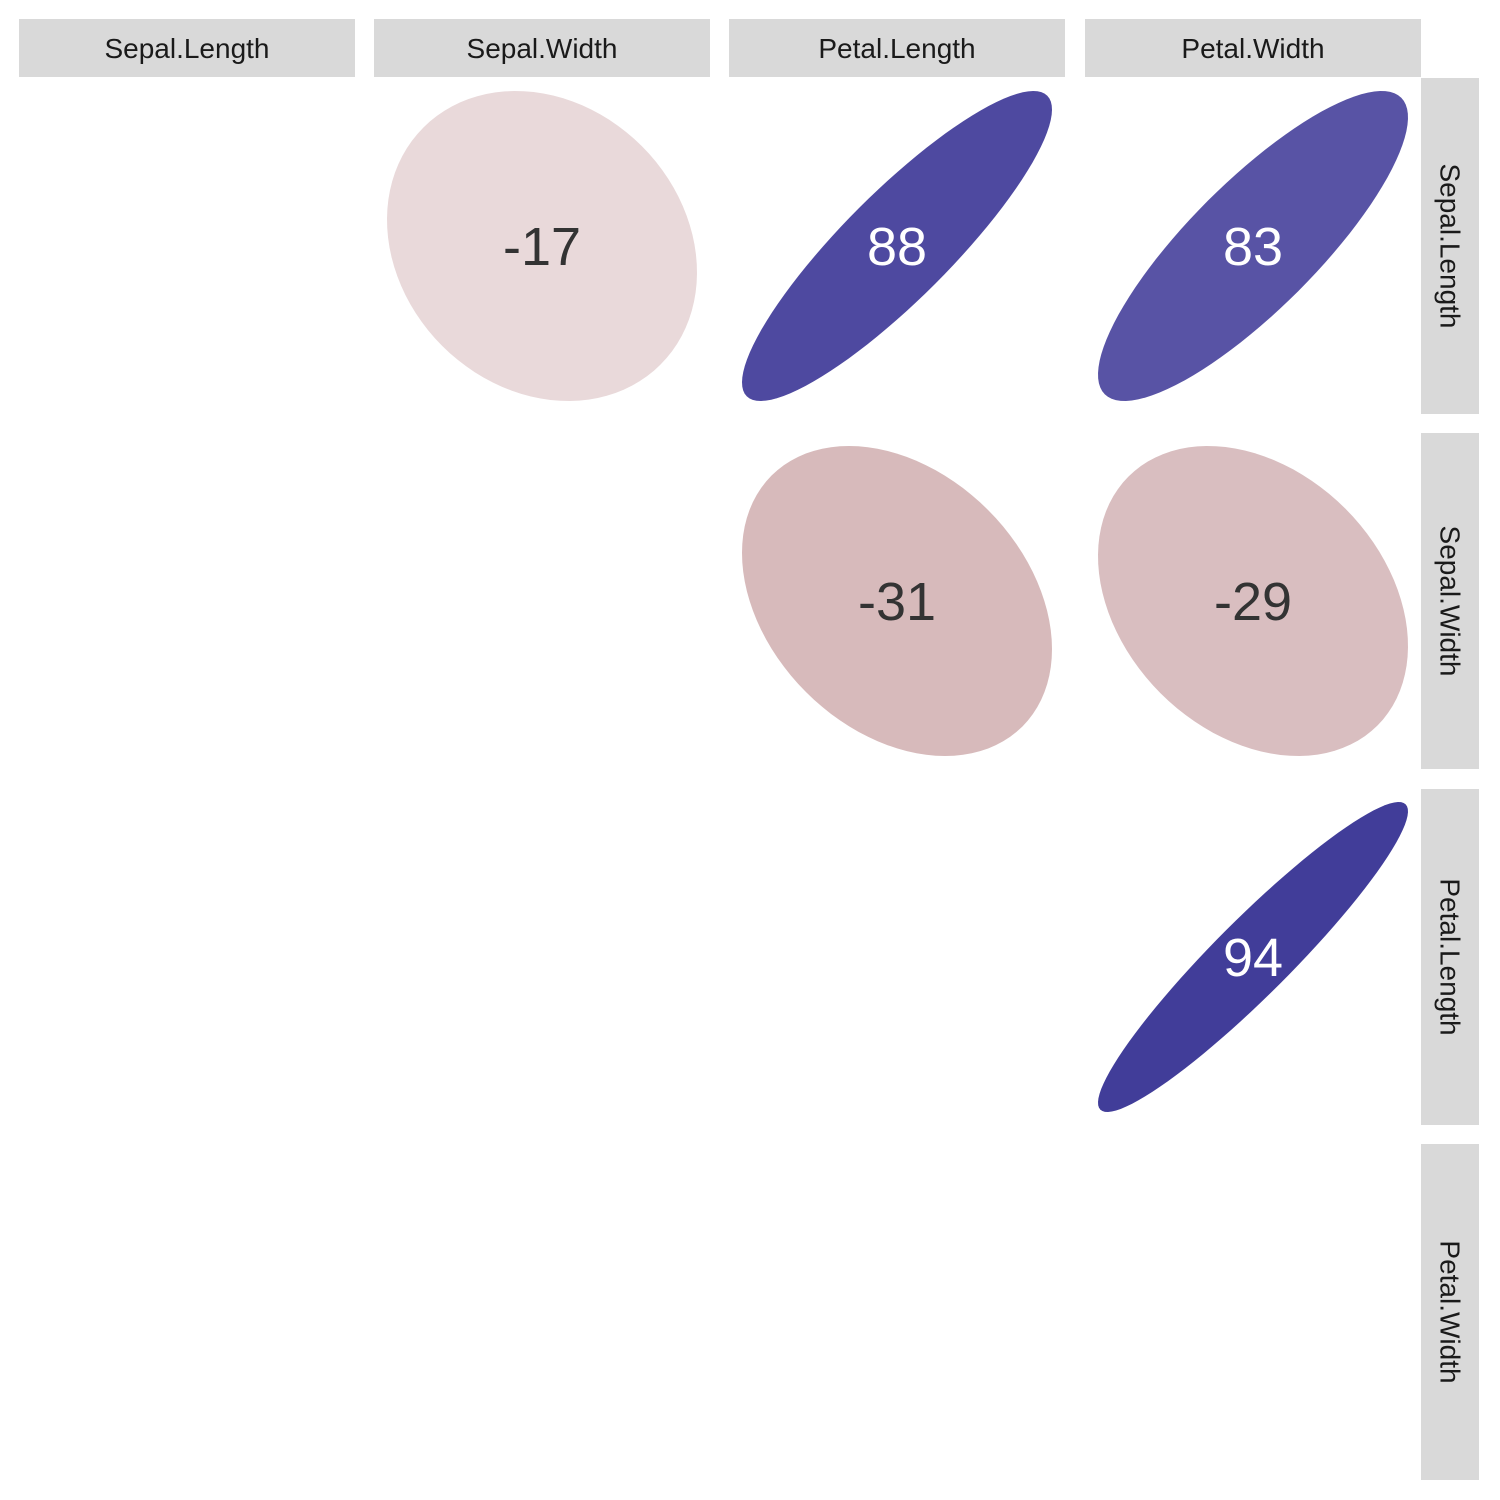  I want to click on column-strip-label-petal-length: Petal.Length, so click(896, 48).